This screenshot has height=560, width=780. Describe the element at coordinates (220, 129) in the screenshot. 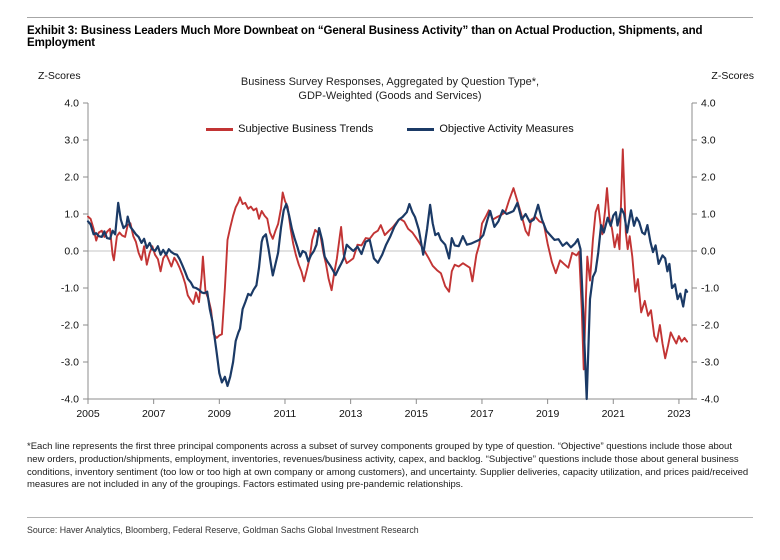

I see `legend-swatch-red-line` at that location.